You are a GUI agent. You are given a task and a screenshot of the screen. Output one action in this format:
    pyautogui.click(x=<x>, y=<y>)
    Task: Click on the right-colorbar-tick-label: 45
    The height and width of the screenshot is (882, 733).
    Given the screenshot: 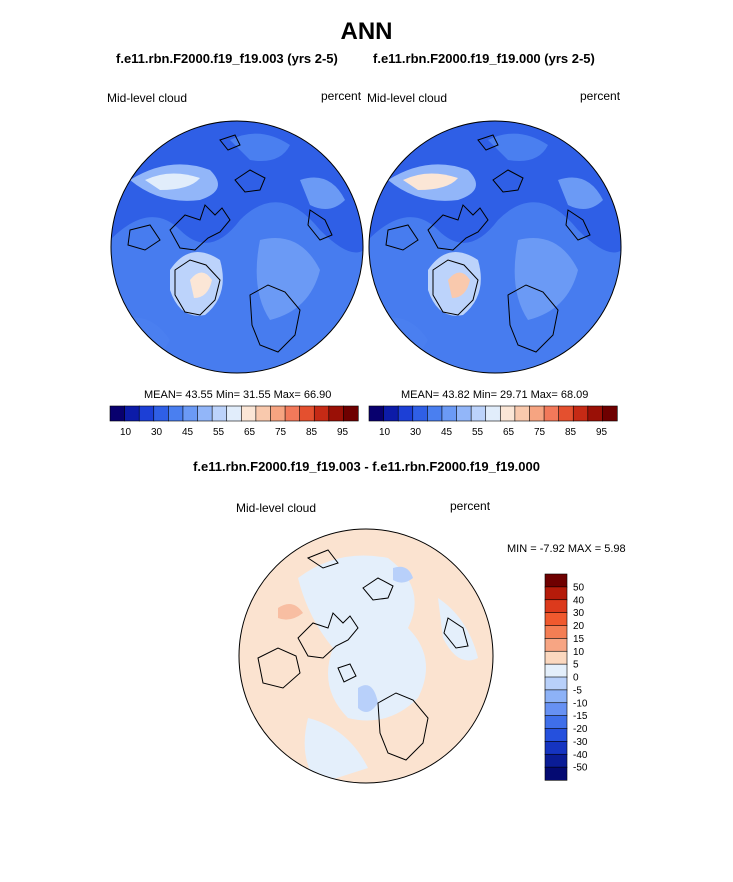 What is the action you would take?
    pyautogui.click(x=447, y=432)
    